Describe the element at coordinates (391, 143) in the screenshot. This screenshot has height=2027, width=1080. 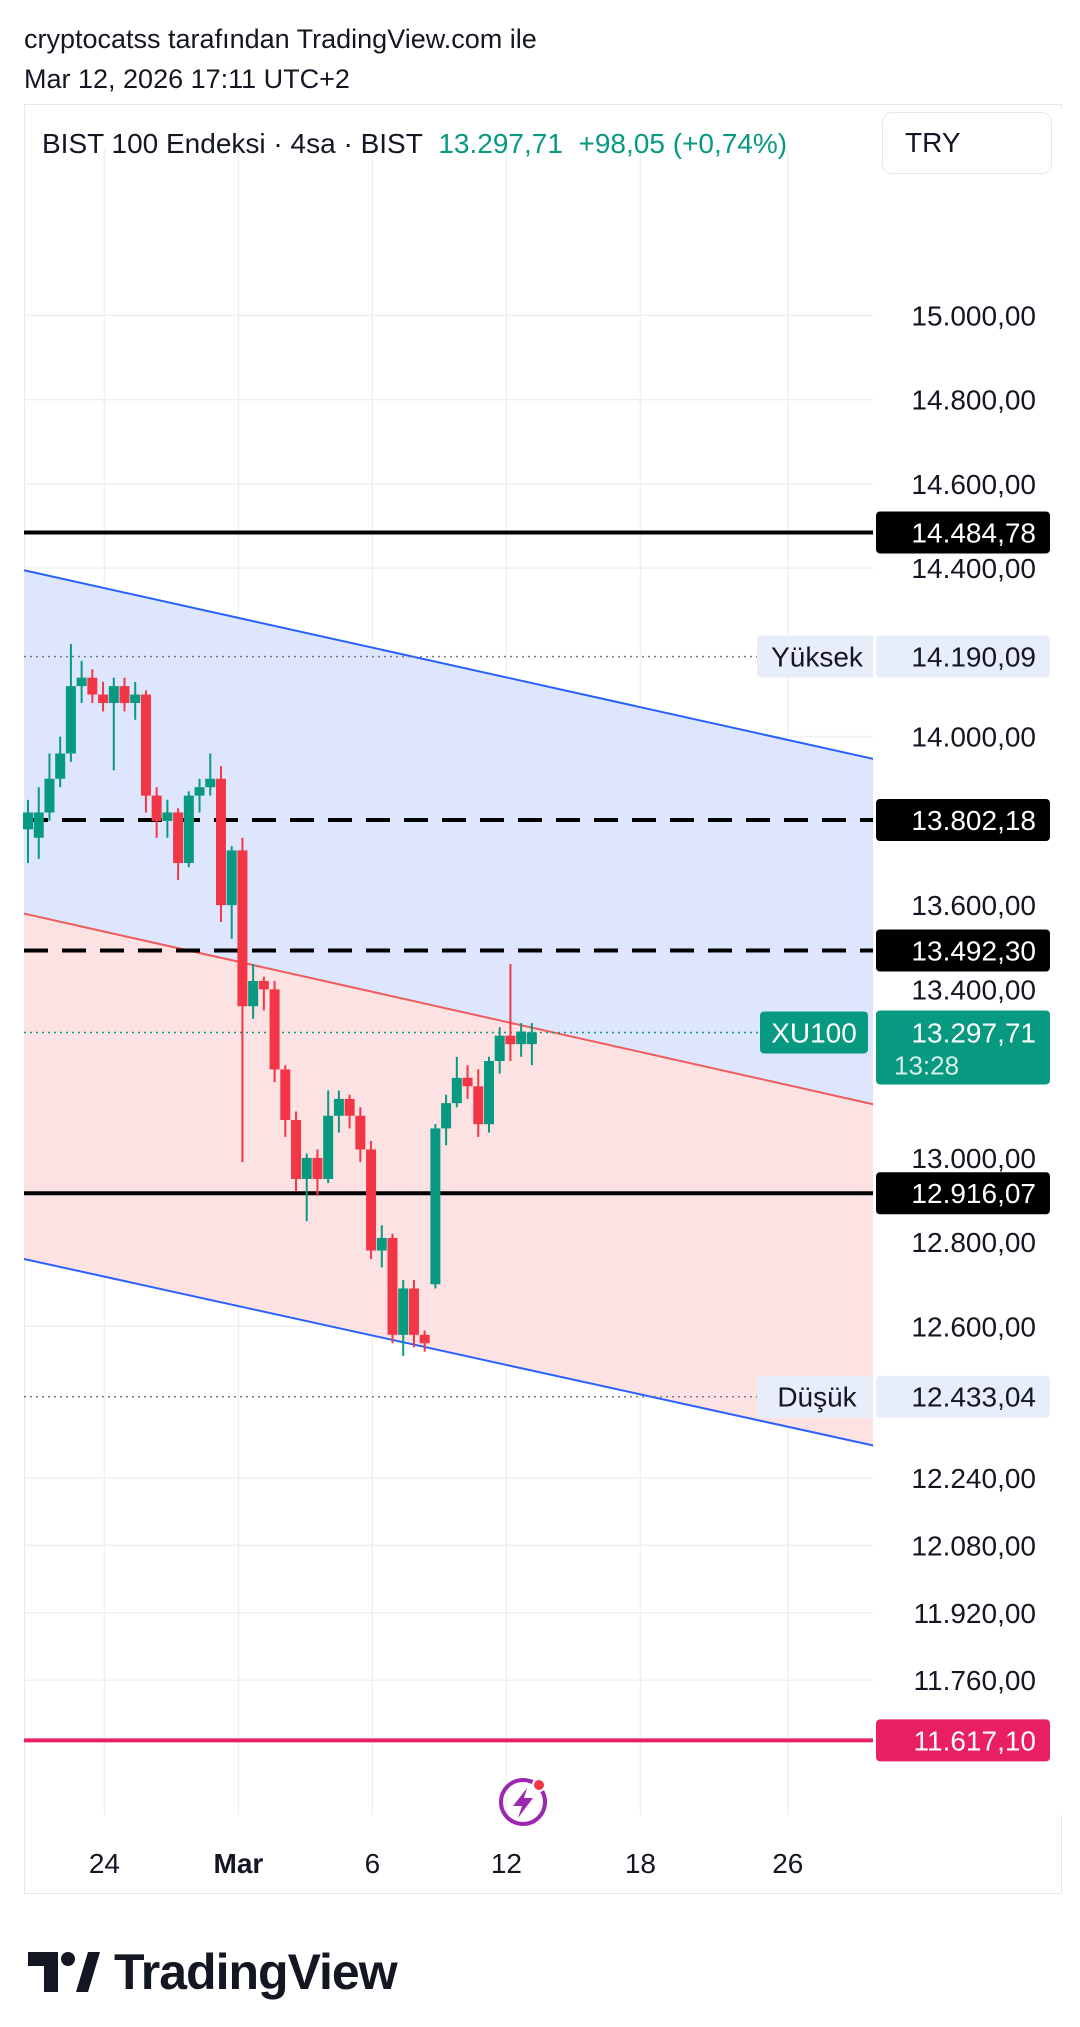
I see `symbol-exchange: BIST` at that location.